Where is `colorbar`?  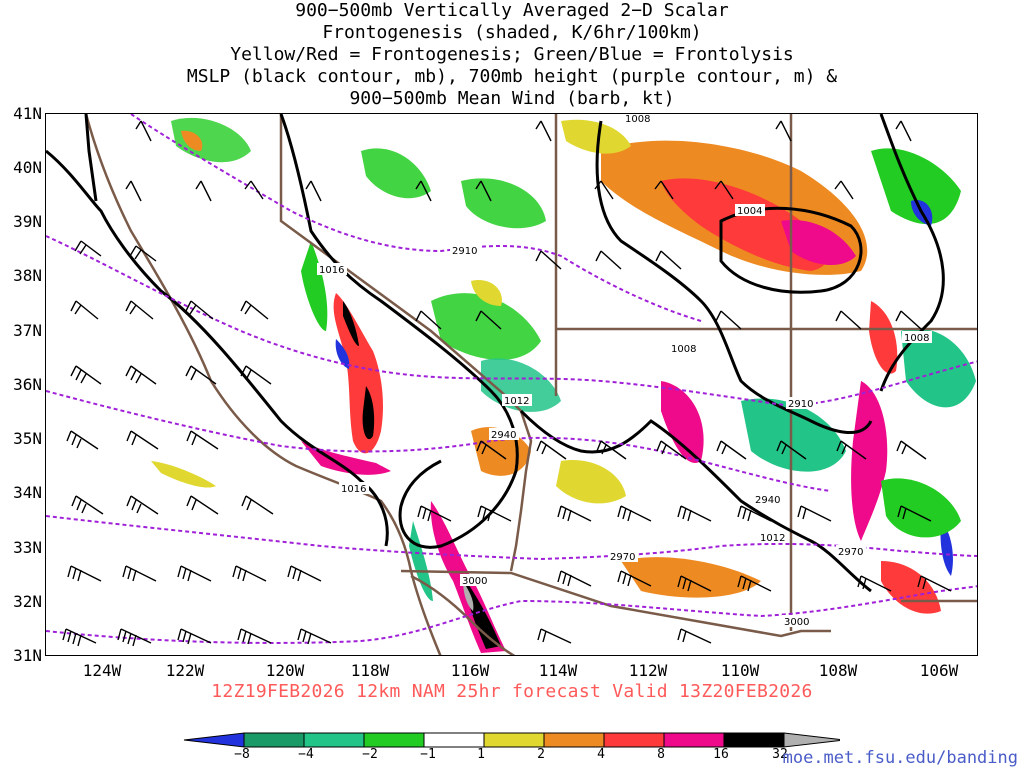 colorbar is located at coordinates (511, 740).